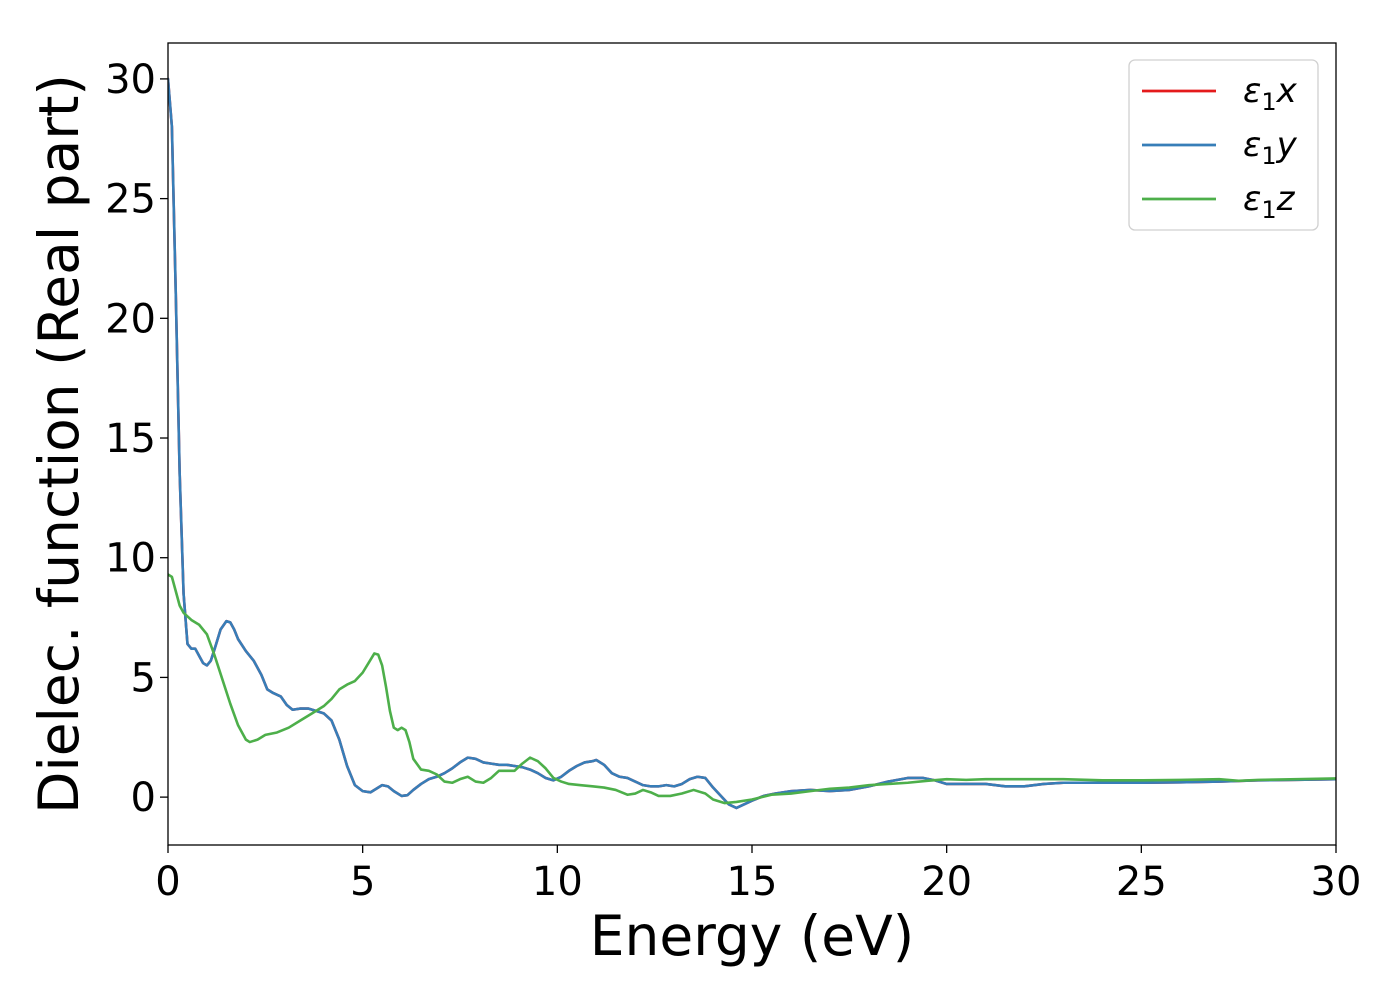 The height and width of the screenshot is (1000, 1400). I want to click on legend-entry-label: ε1x, so click(1270, 93).